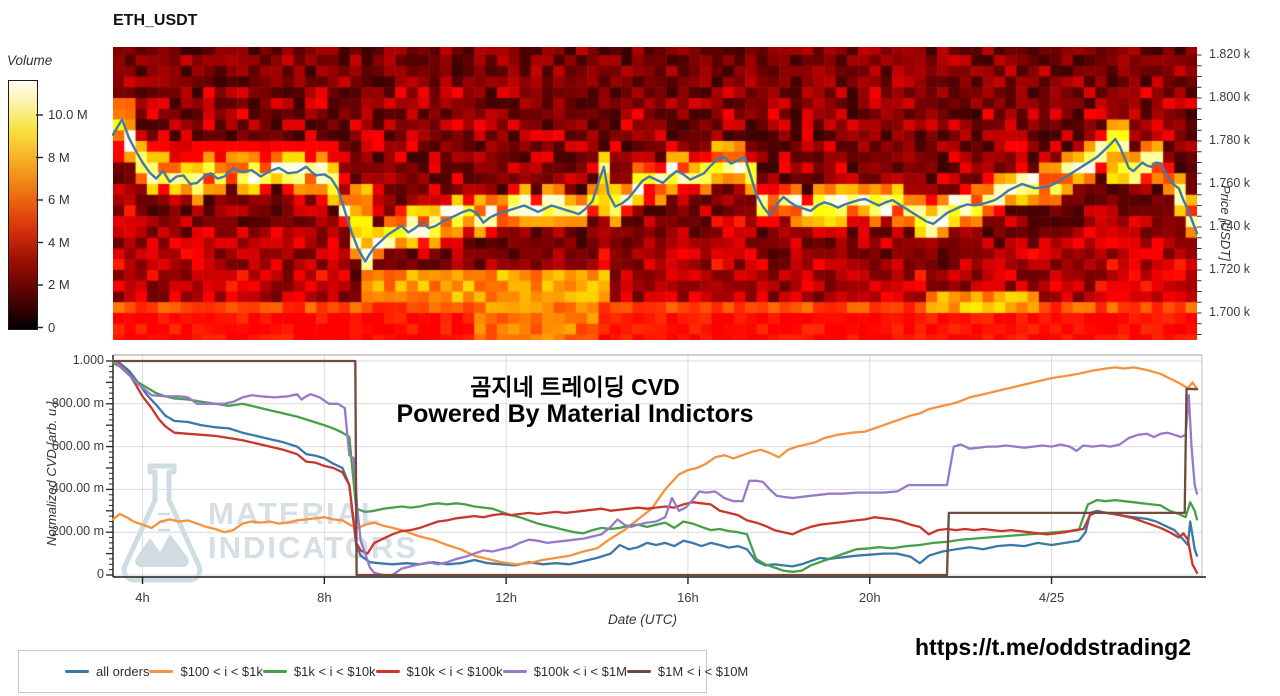 The image size is (1280, 696). I want to click on price-tick-label: 1.780 k, so click(1230, 140).